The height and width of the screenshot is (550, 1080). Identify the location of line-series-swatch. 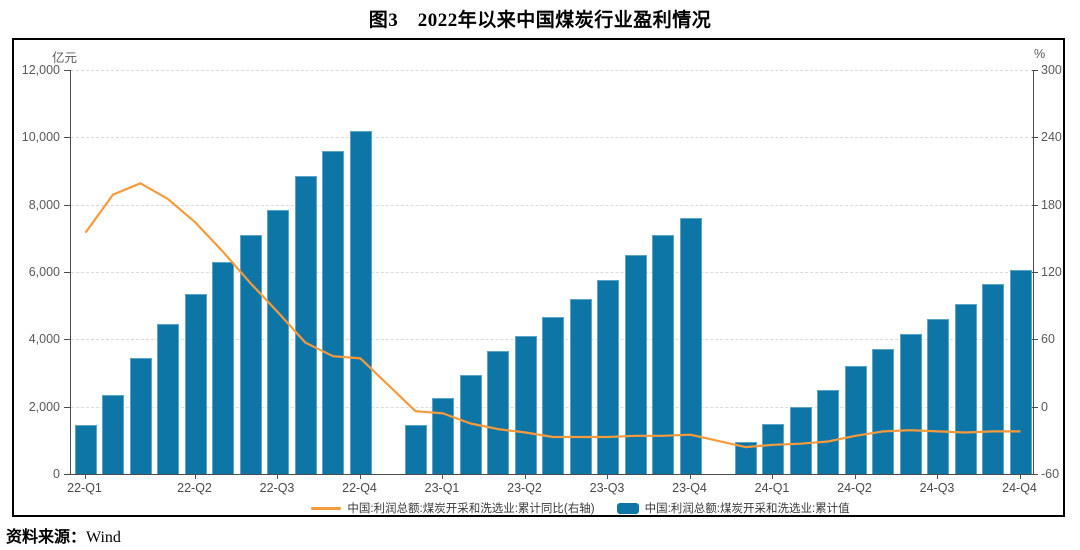
(326, 508).